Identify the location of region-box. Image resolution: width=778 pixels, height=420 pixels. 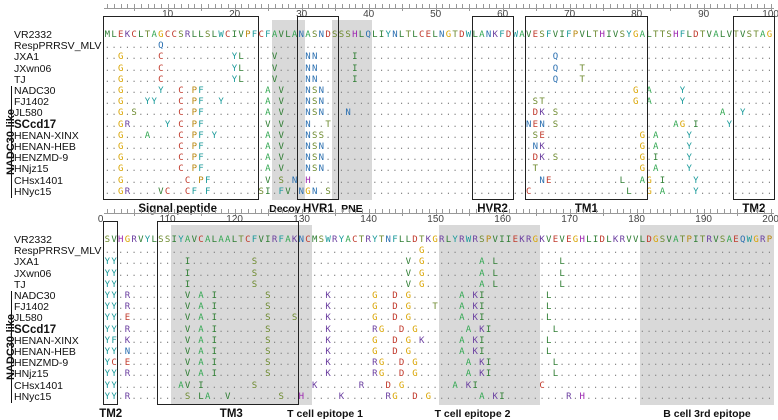
(318, 108).